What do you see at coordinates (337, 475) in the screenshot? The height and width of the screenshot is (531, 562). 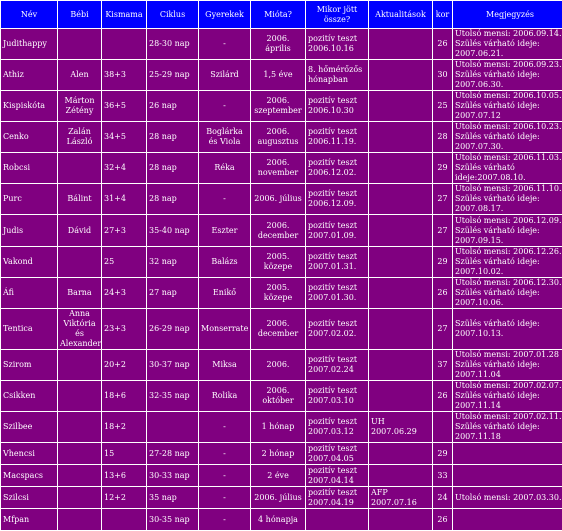 I see `cell-mikor: pozitív teszt 2007.04.14` at bounding box center [337, 475].